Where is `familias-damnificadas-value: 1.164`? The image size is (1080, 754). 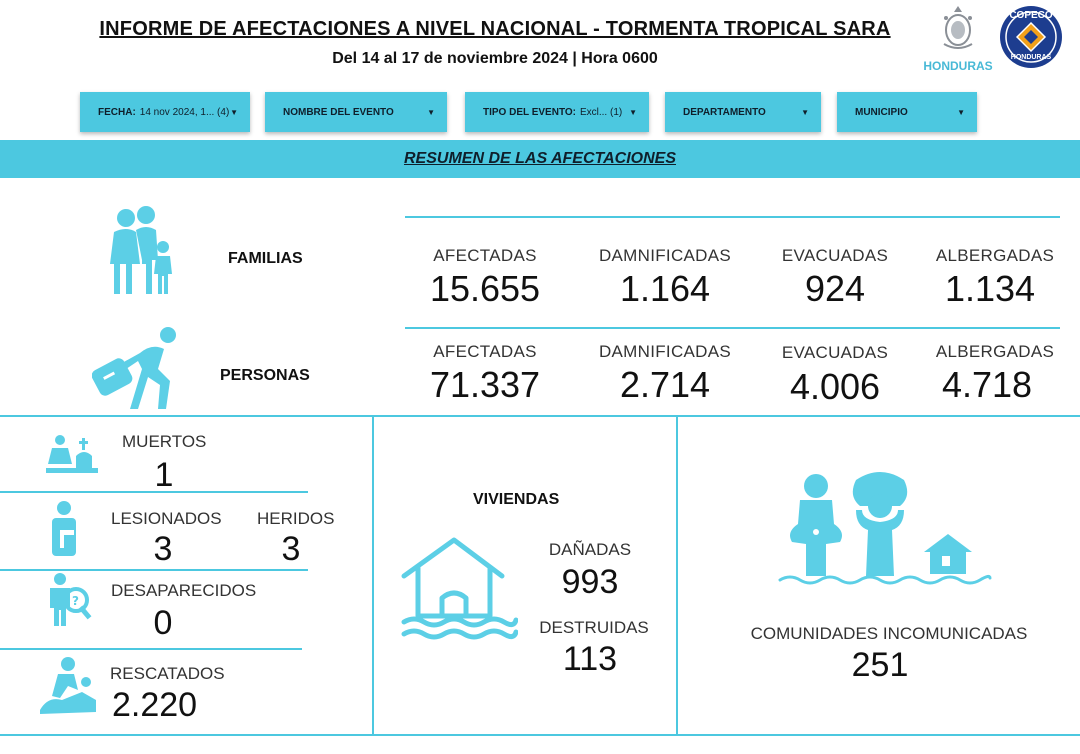 familias-damnificadas-value: 1.164 is located at coordinates (665, 288).